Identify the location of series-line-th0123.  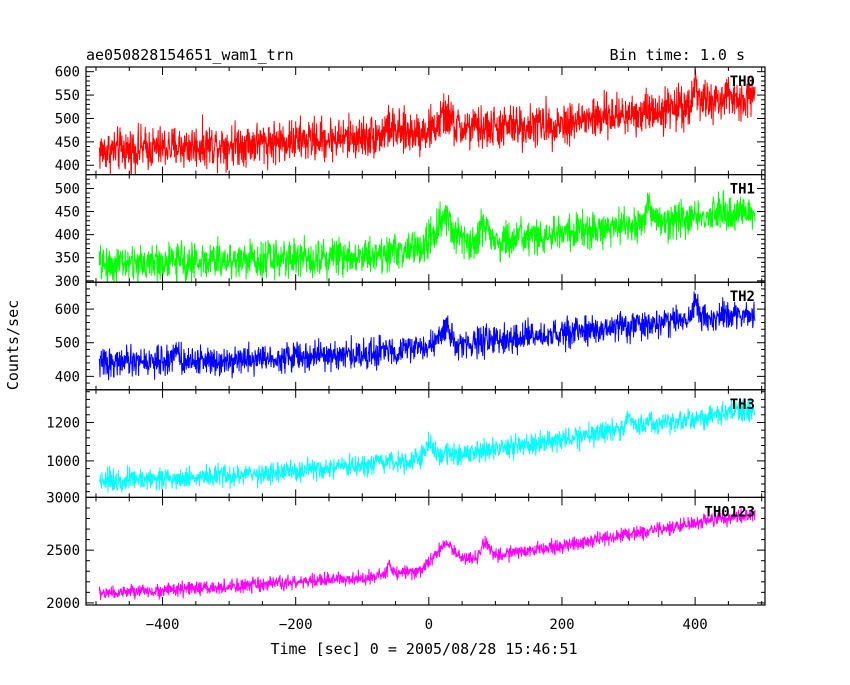
(427, 554).